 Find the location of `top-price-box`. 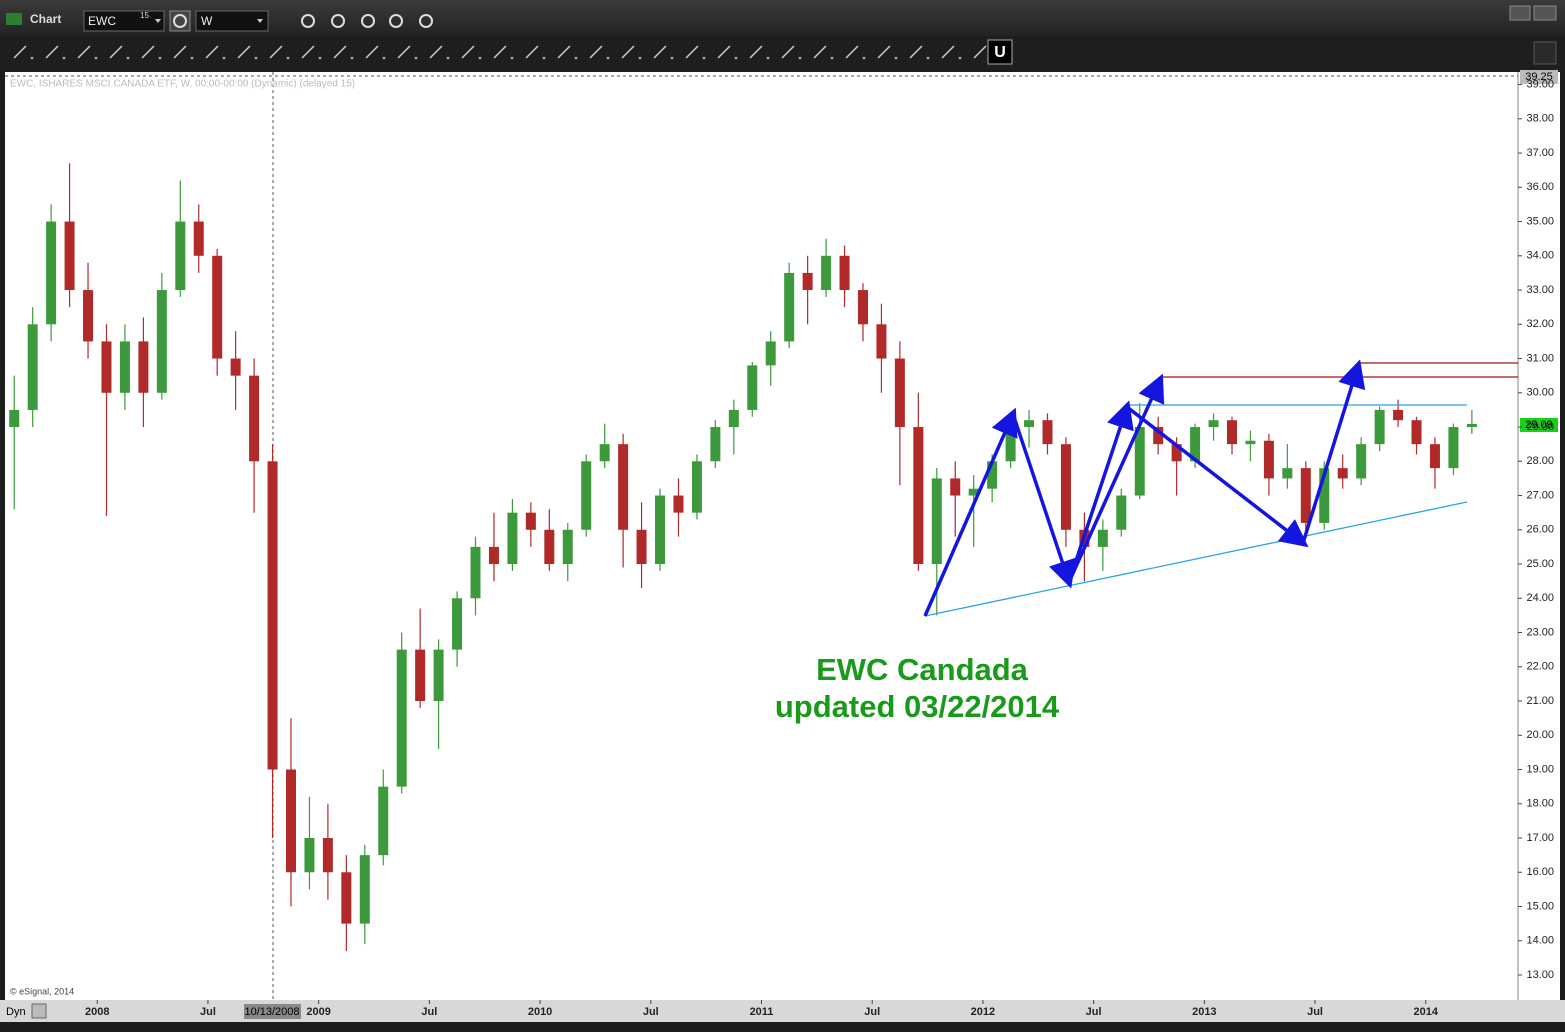

top-price-box is located at coordinates (1539, 77).